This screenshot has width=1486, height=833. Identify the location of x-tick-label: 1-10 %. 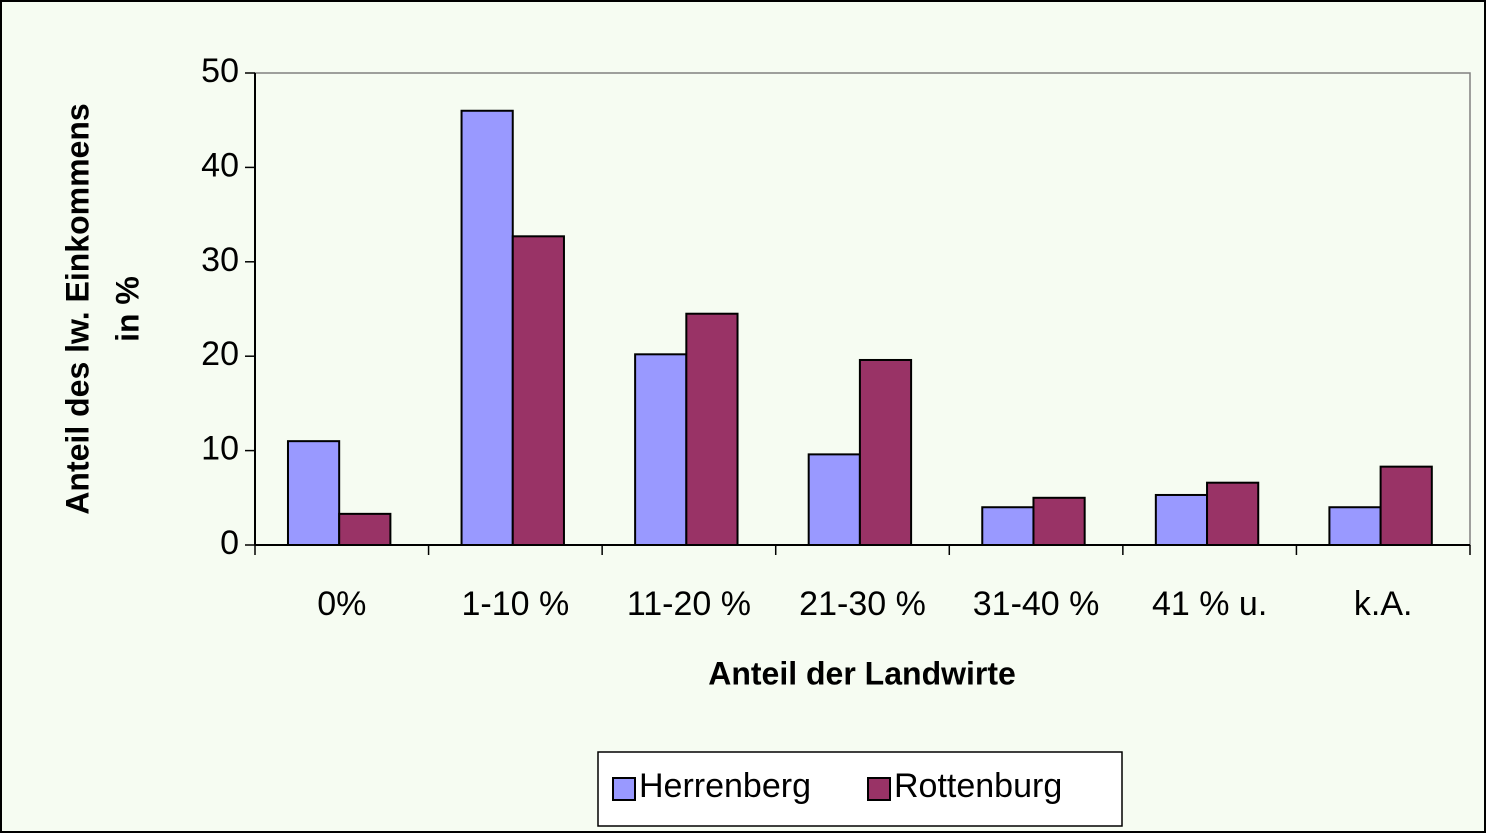
(515, 604).